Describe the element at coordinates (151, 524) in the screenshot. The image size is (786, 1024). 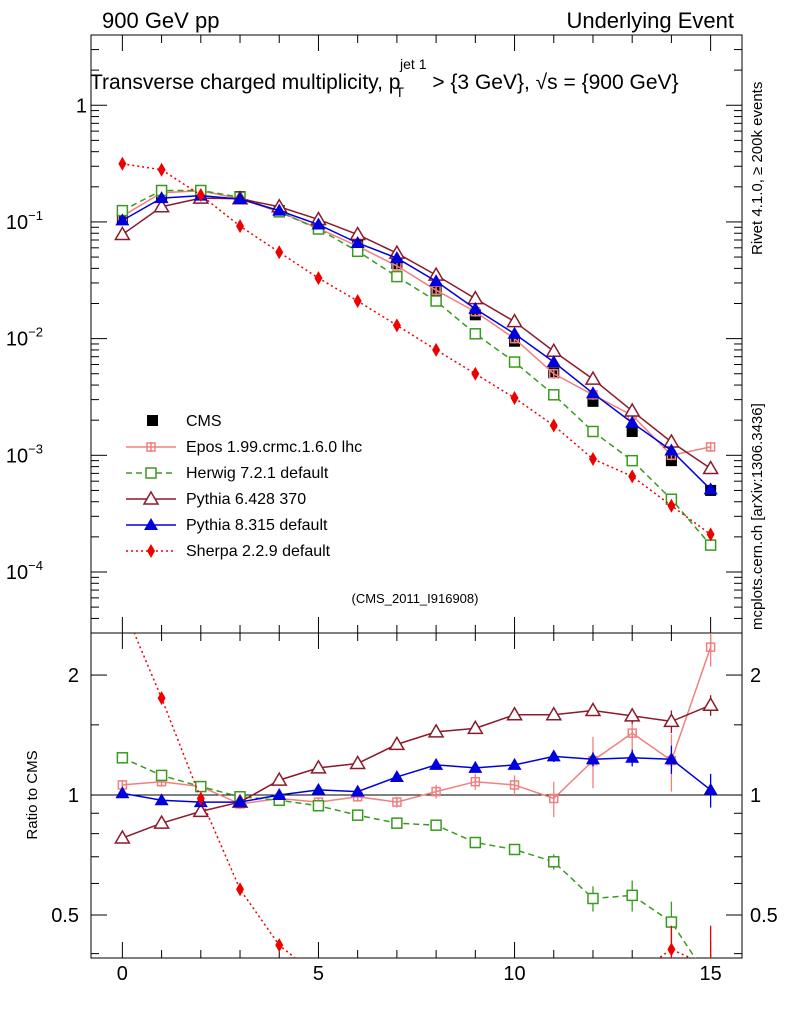
I see `legend-marker-pythia8` at that location.